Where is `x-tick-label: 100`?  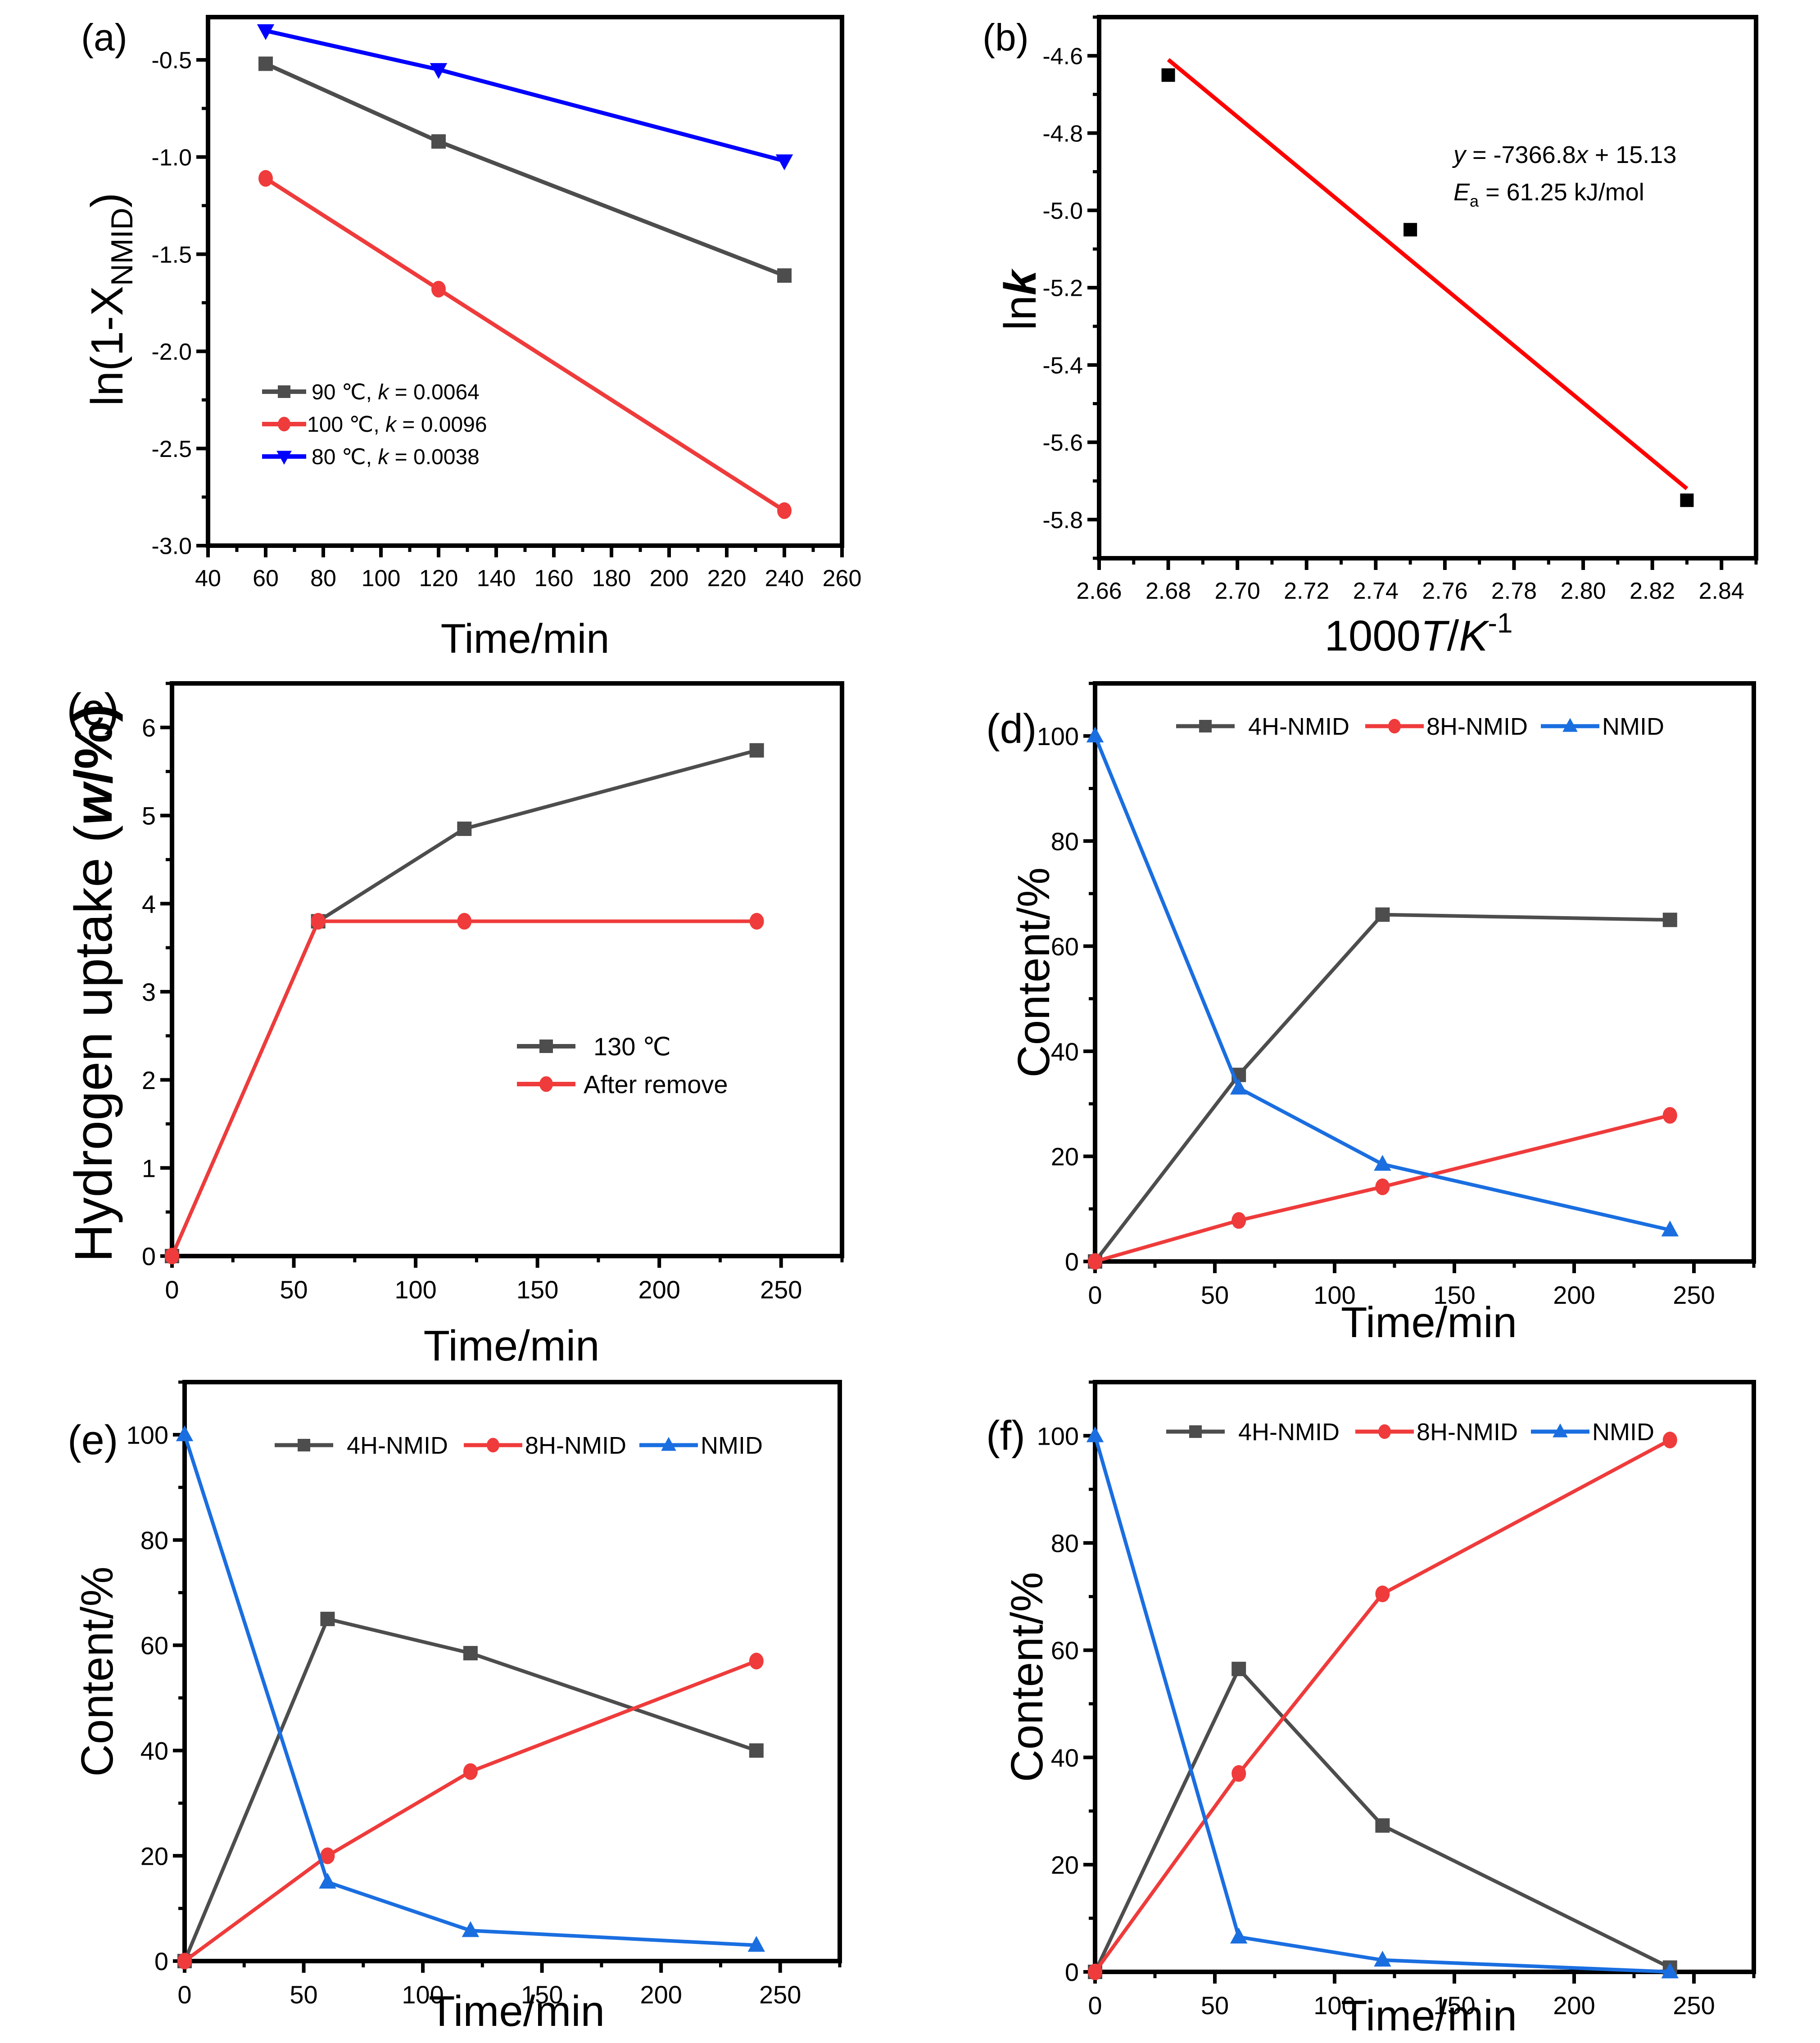
x-tick-label: 100 is located at coordinates (415, 1289).